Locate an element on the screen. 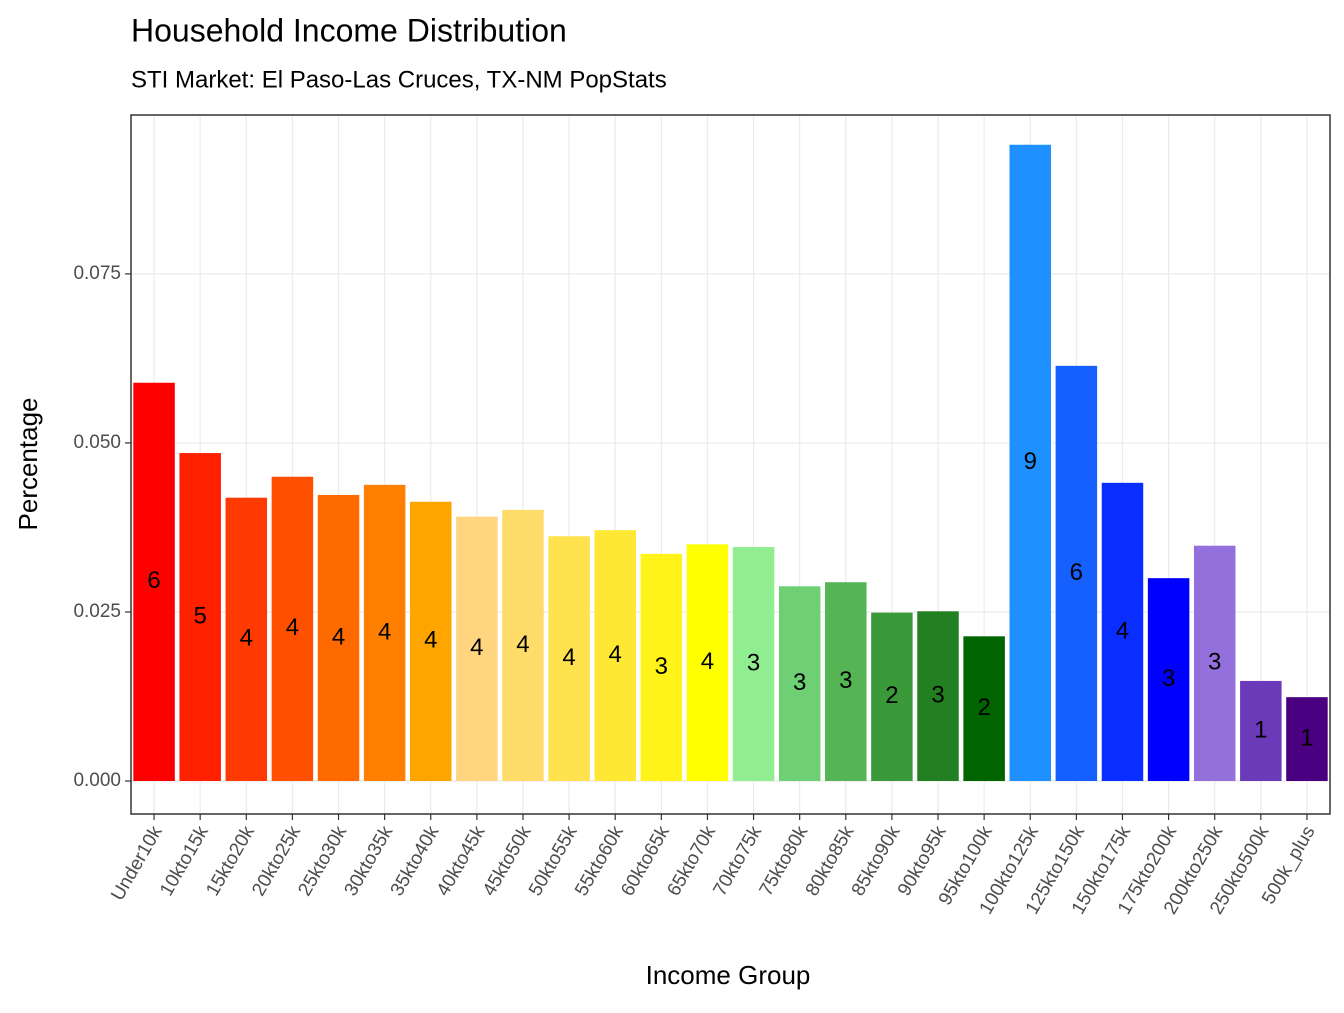 Image resolution: width=1344 pixels, height=1013 pixels. y-tick-label: 0.025 is located at coordinates (97, 611).